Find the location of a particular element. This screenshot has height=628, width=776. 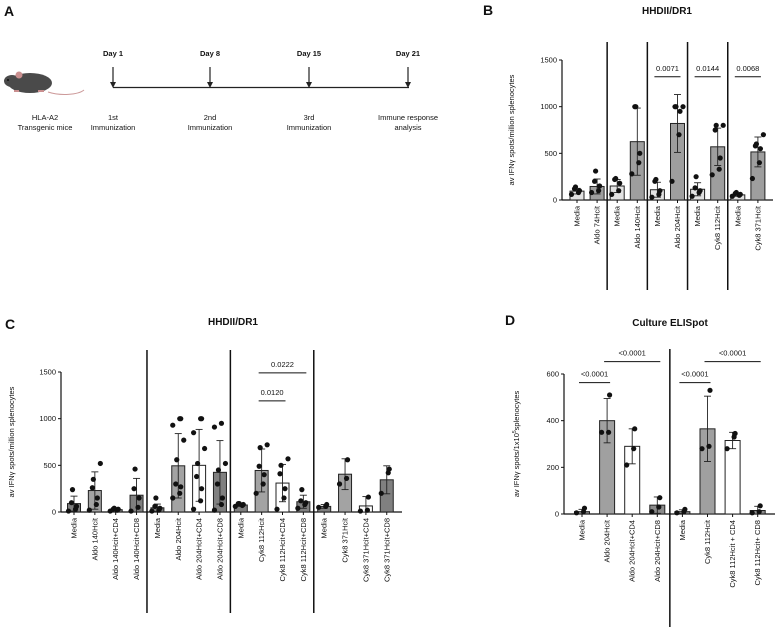

mouse-label-line2: Transgenic mice is located at coordinates (45, 127).